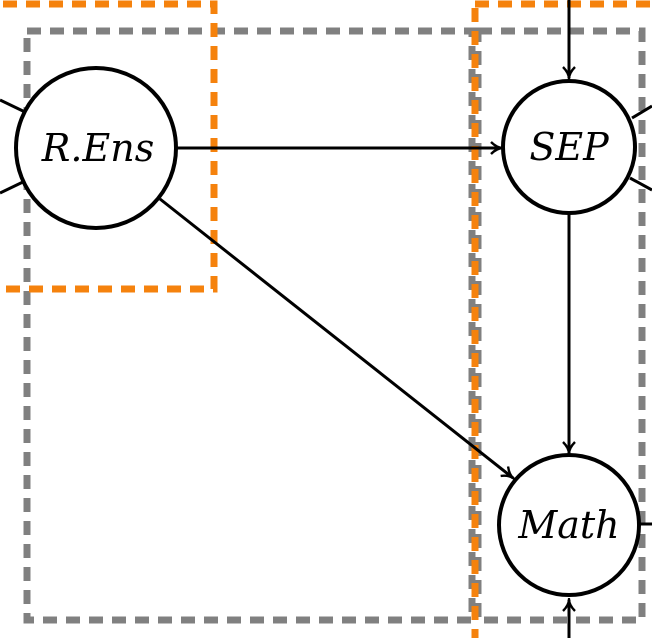 This screenshot has width=652, height=638. I want to click on edge-offscreen-into-rens-bottom, so click(13, 187).